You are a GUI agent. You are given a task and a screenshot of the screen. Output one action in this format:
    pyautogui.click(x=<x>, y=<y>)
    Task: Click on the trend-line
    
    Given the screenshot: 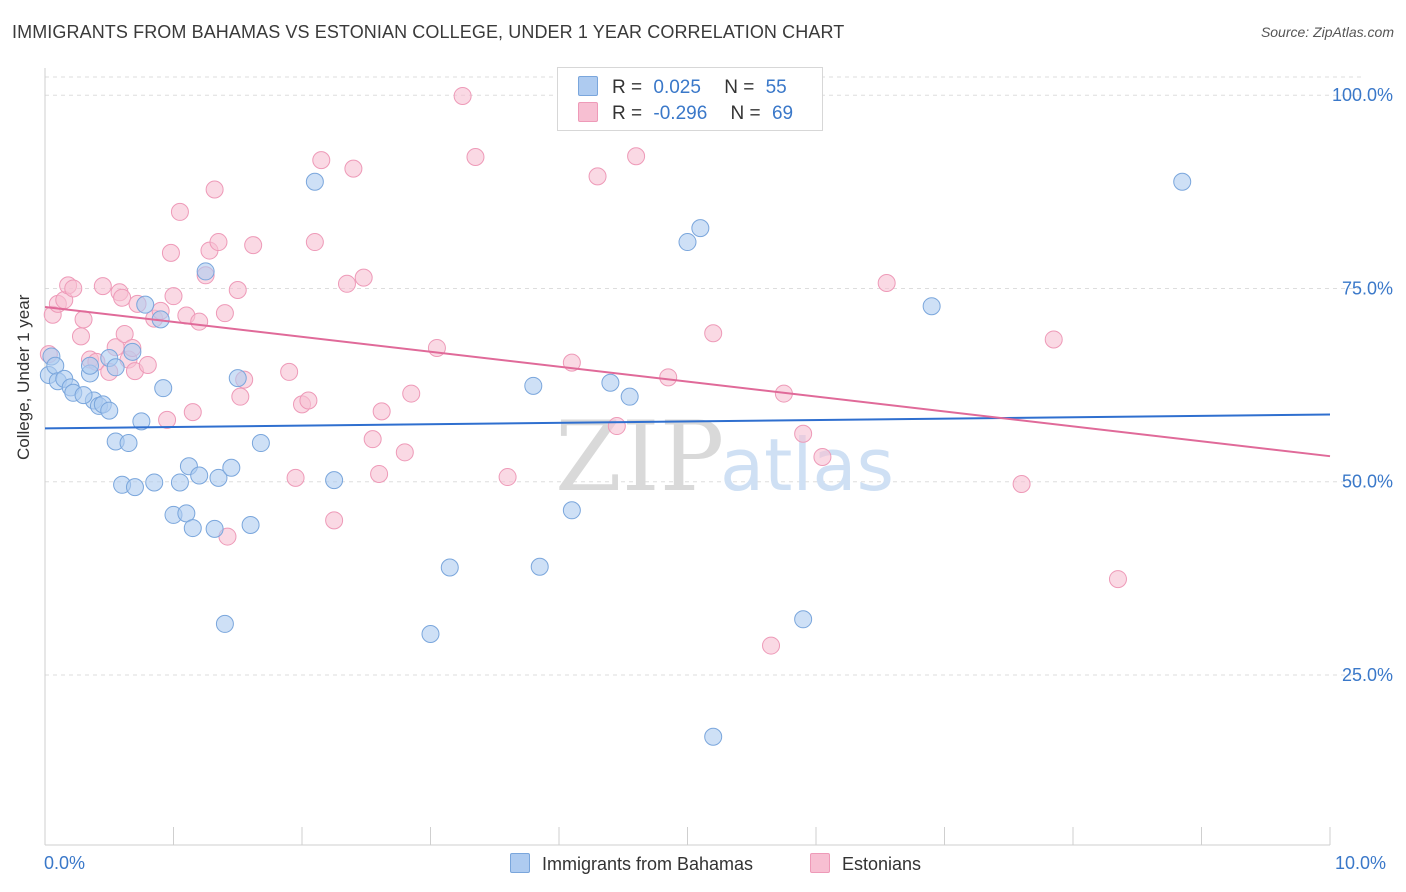 What is the action you would take?
    pyautogui.click(x=687, y=421)
    